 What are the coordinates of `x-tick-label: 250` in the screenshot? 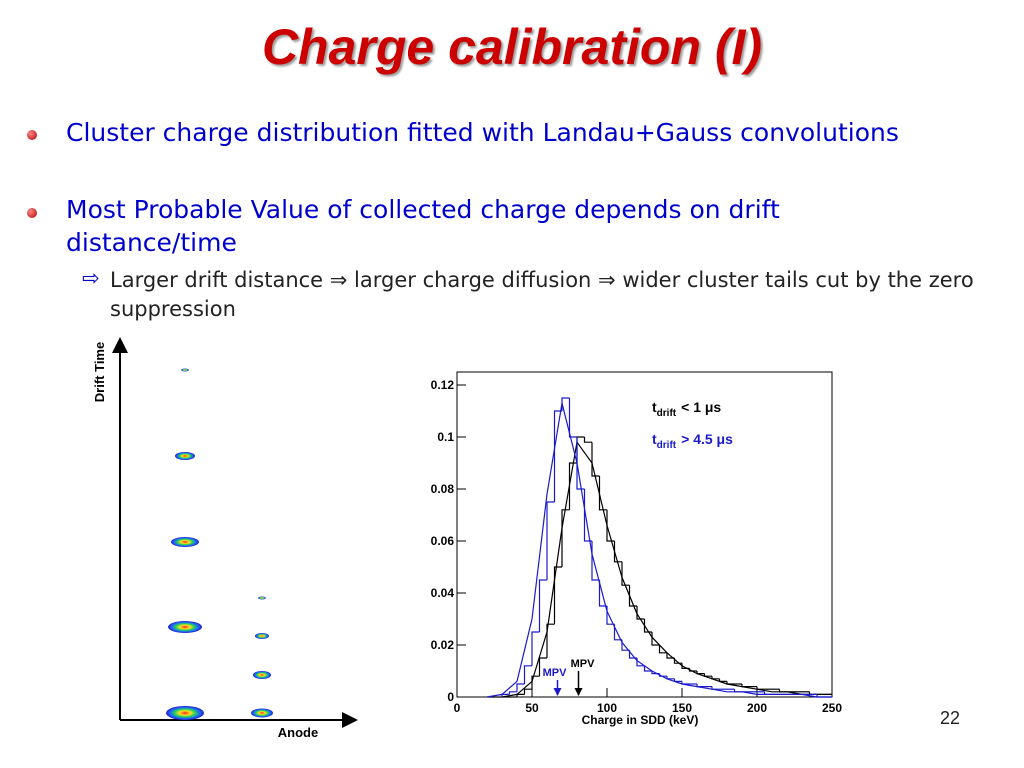 It's located at (832, 708).